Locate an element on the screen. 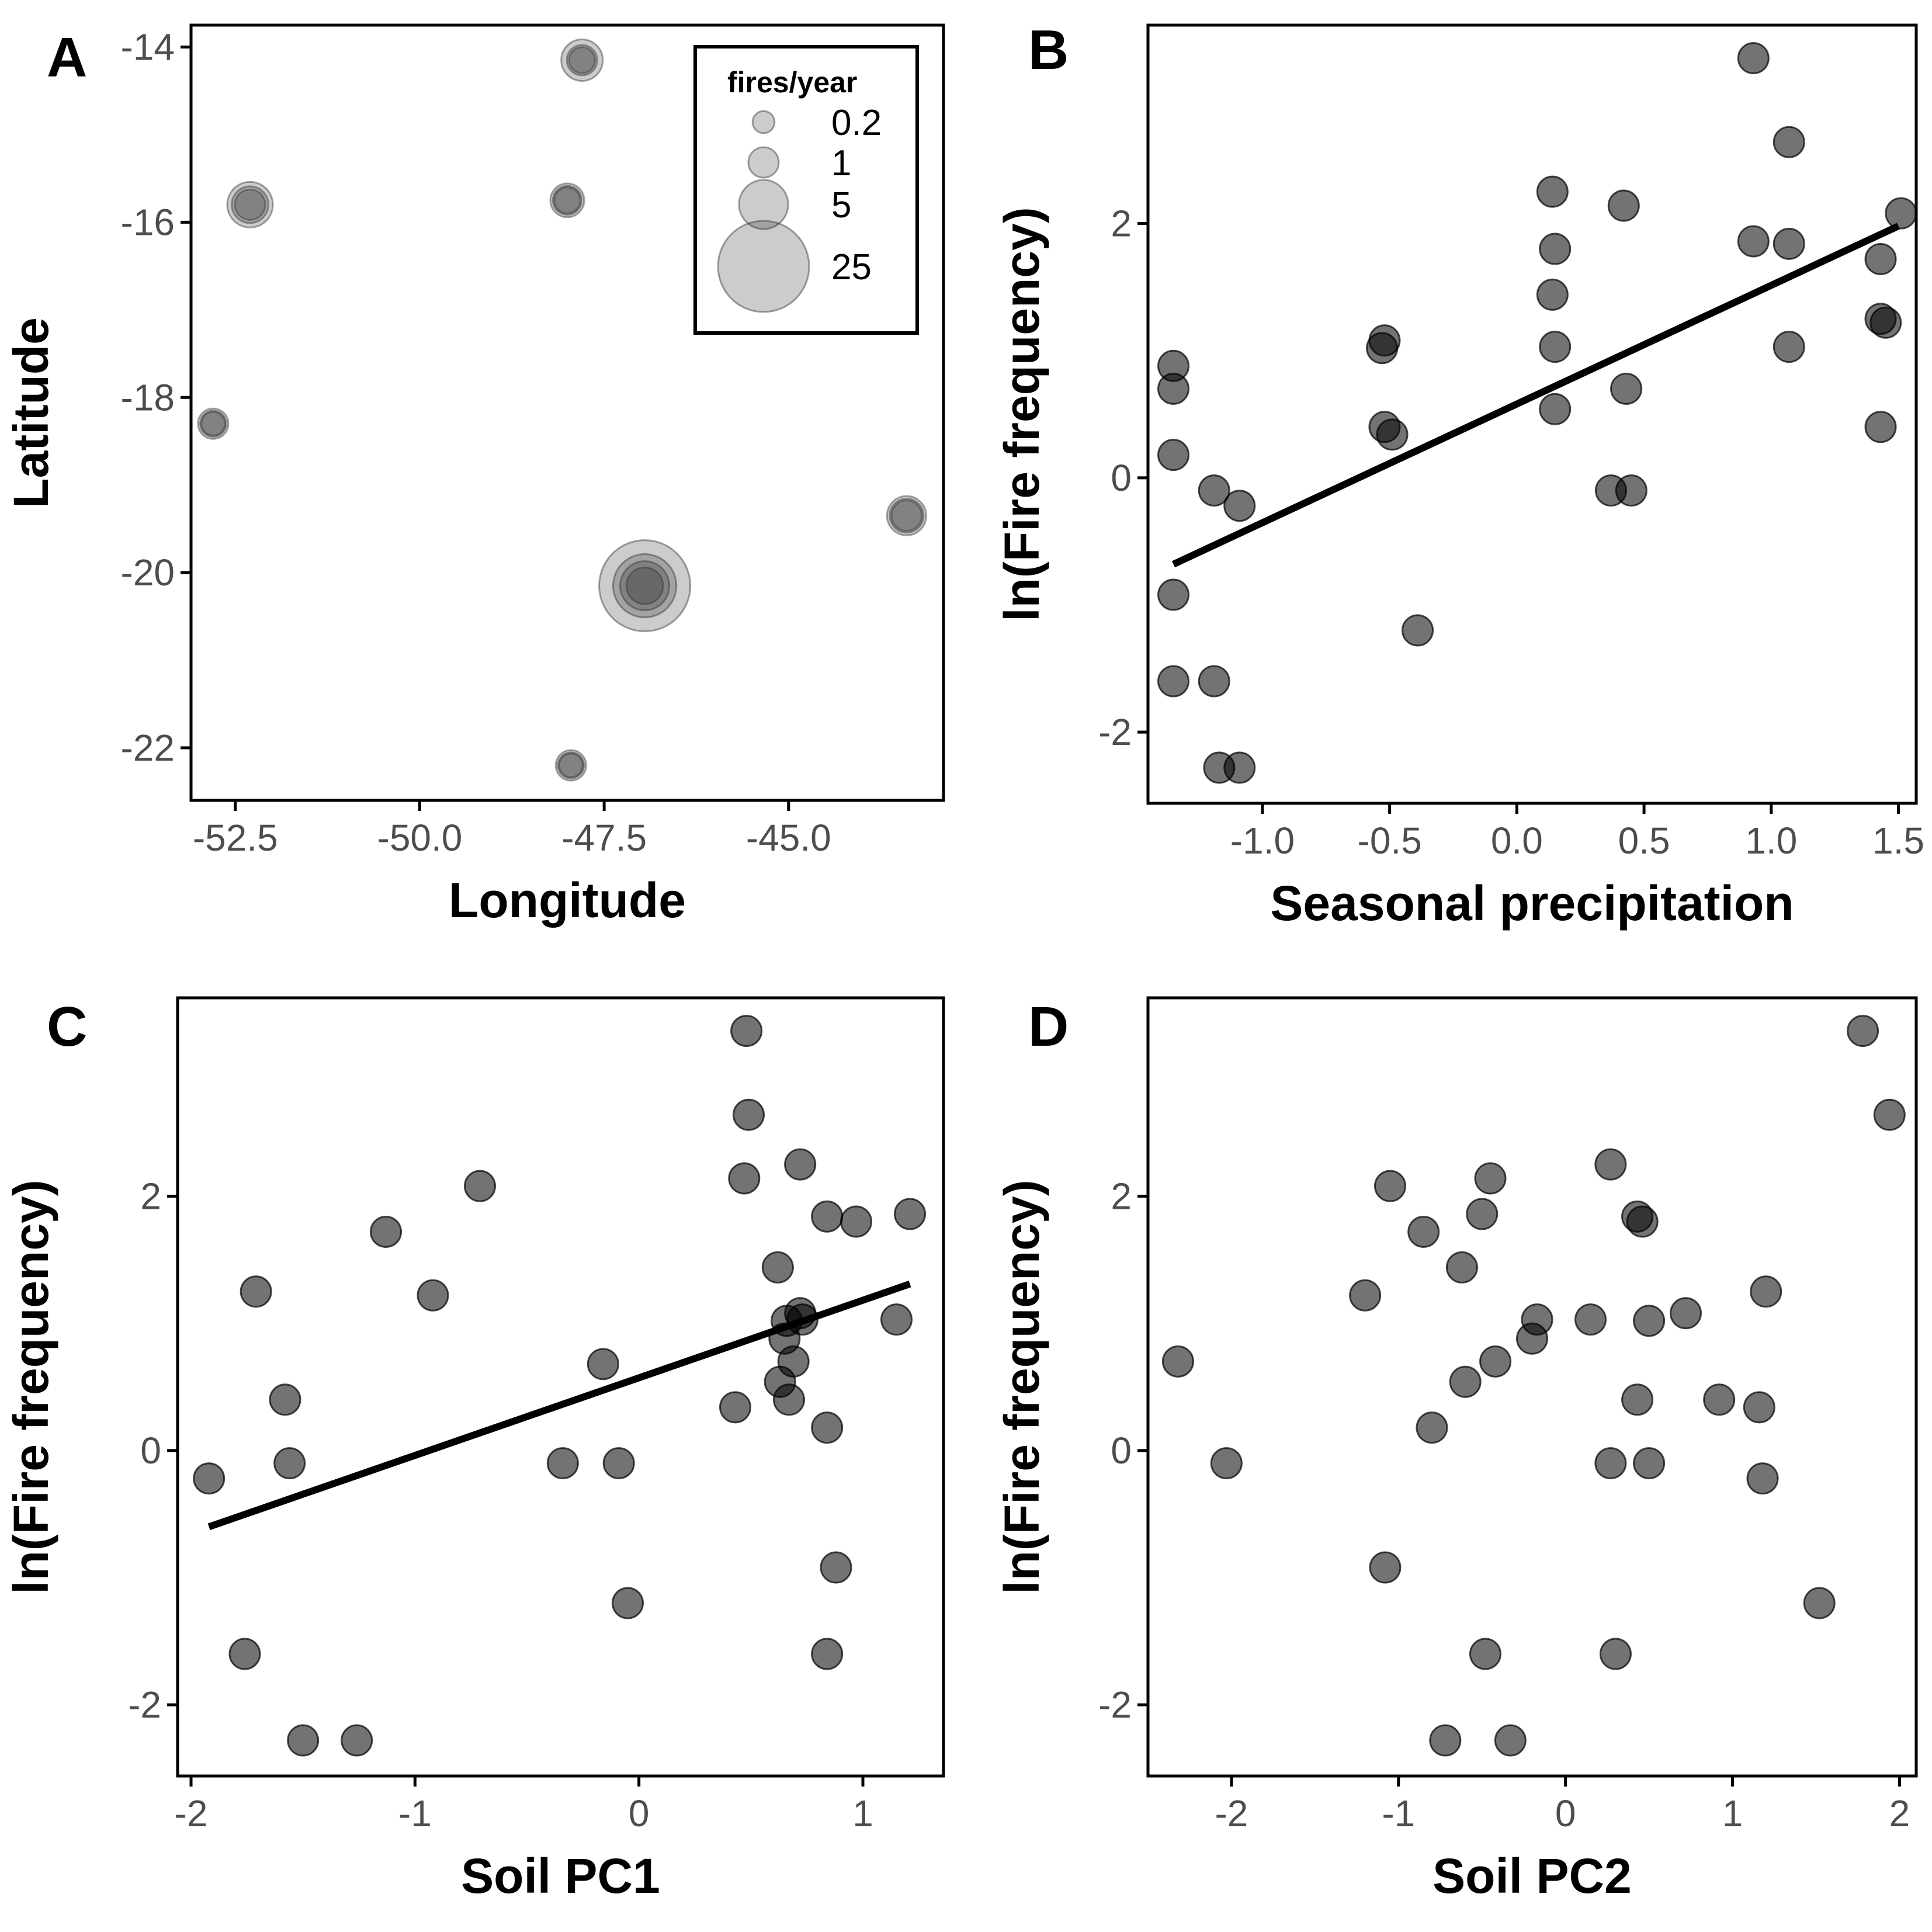 This screenshot has width=1932, height=1932. x-axis-title: Soil PC1 is located at coordinates (560, 1875).